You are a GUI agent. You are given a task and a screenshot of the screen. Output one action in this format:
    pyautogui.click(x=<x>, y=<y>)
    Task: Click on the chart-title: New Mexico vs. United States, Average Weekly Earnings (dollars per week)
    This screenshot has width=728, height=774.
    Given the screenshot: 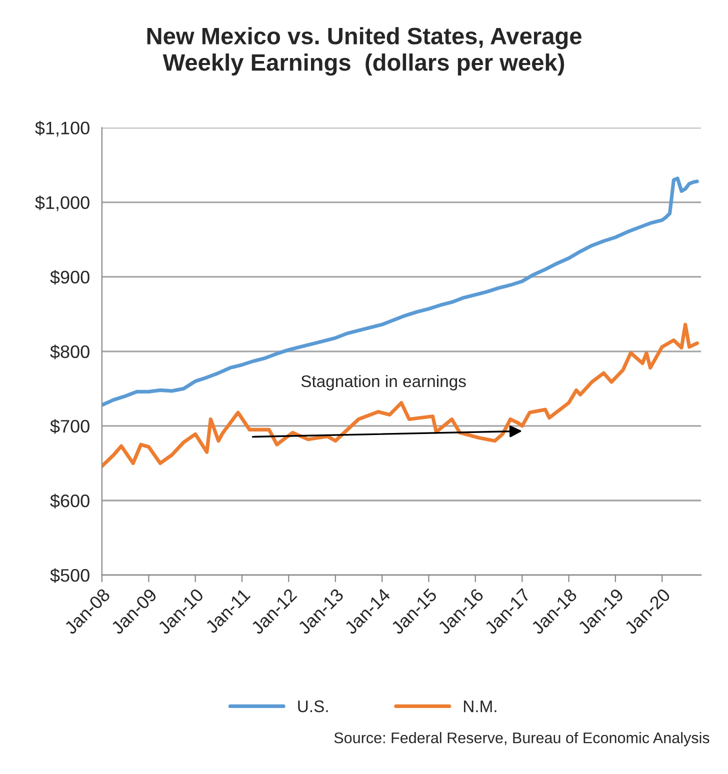 What is the action you would take?
    pyautogui.click(x=364, y=51)
    